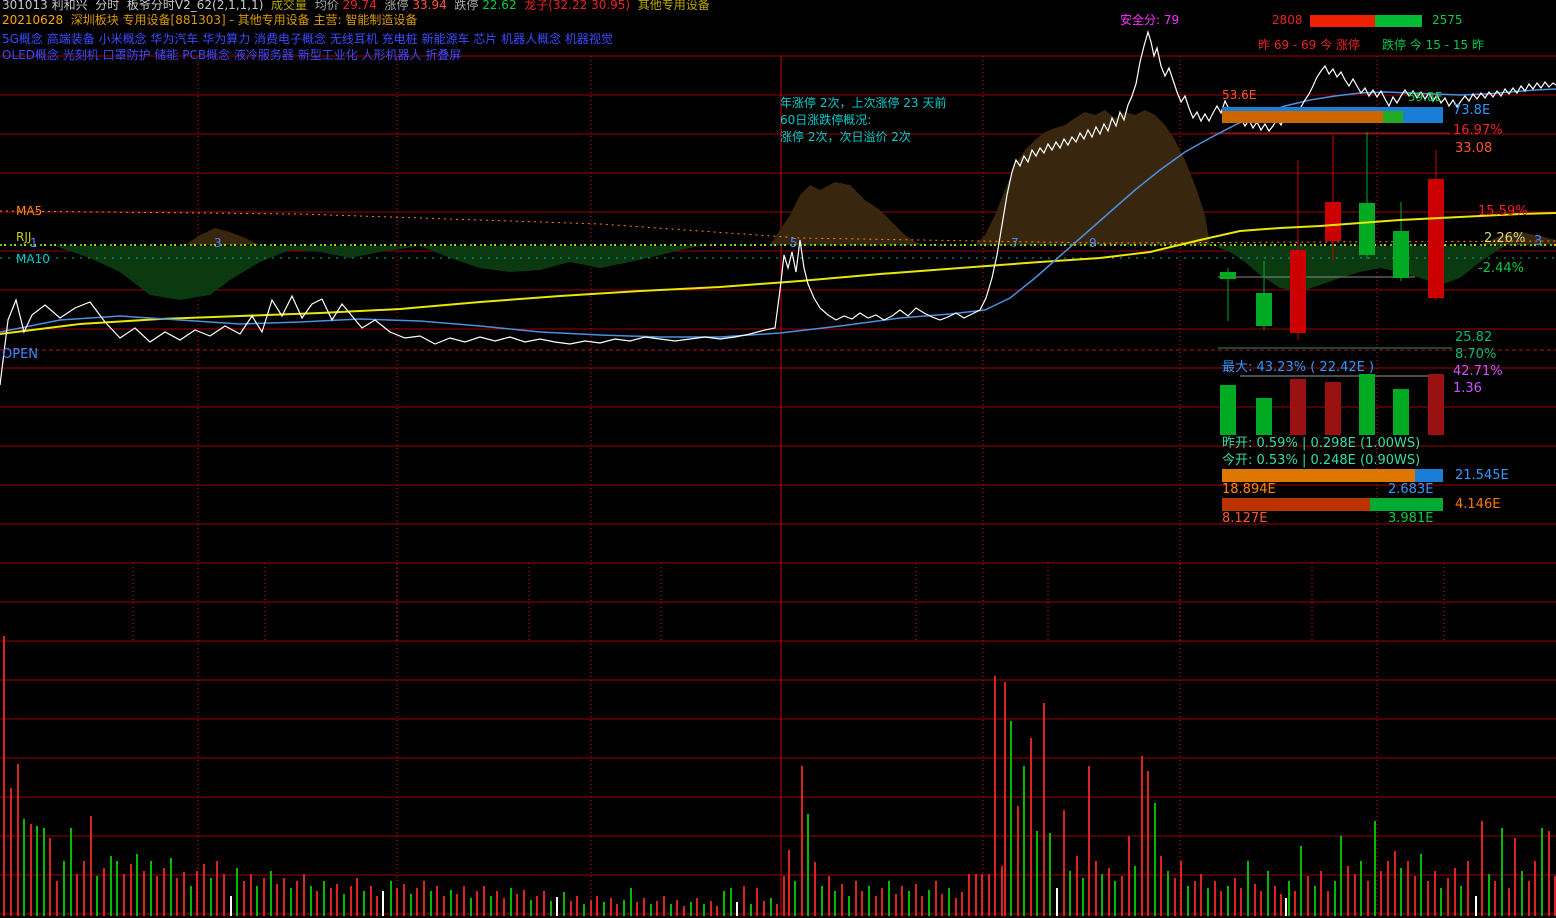 Image resolution: width=1556 pixels, height=918 pixels. I want to click on dragon-values: 龙子(32.22 30.95), so click(577, 6).